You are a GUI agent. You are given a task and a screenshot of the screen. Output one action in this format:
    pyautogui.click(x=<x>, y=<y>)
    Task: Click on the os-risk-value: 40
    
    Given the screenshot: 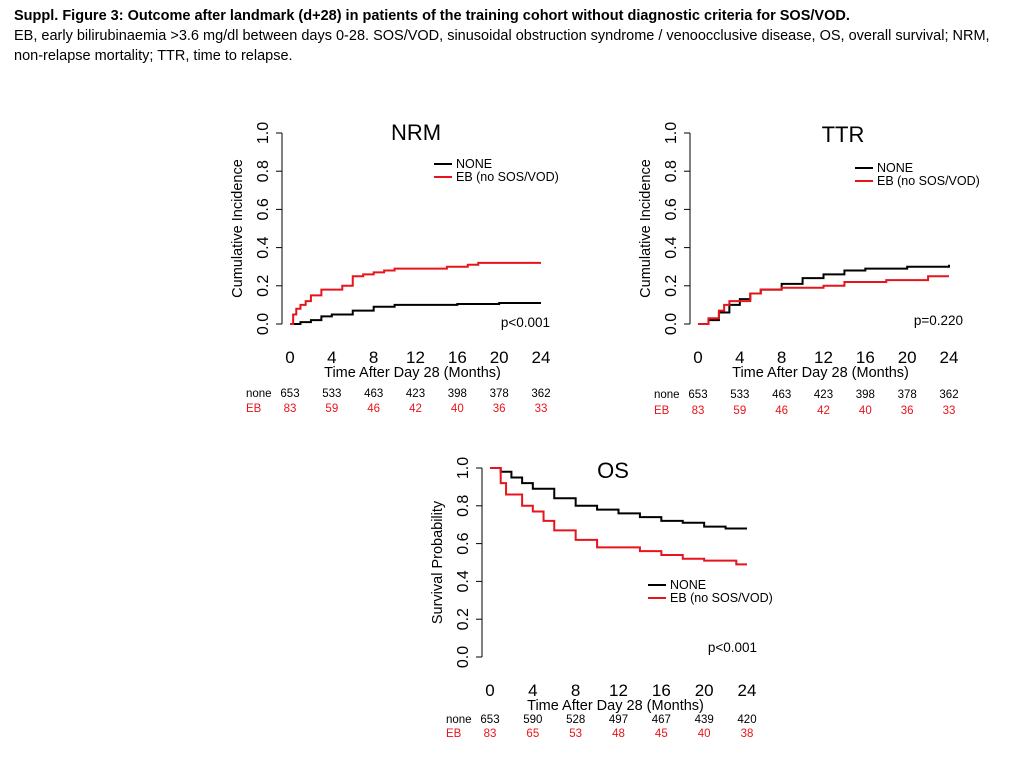 What is the action you would take?
    pyautogui.click(x=704, y=734)
    